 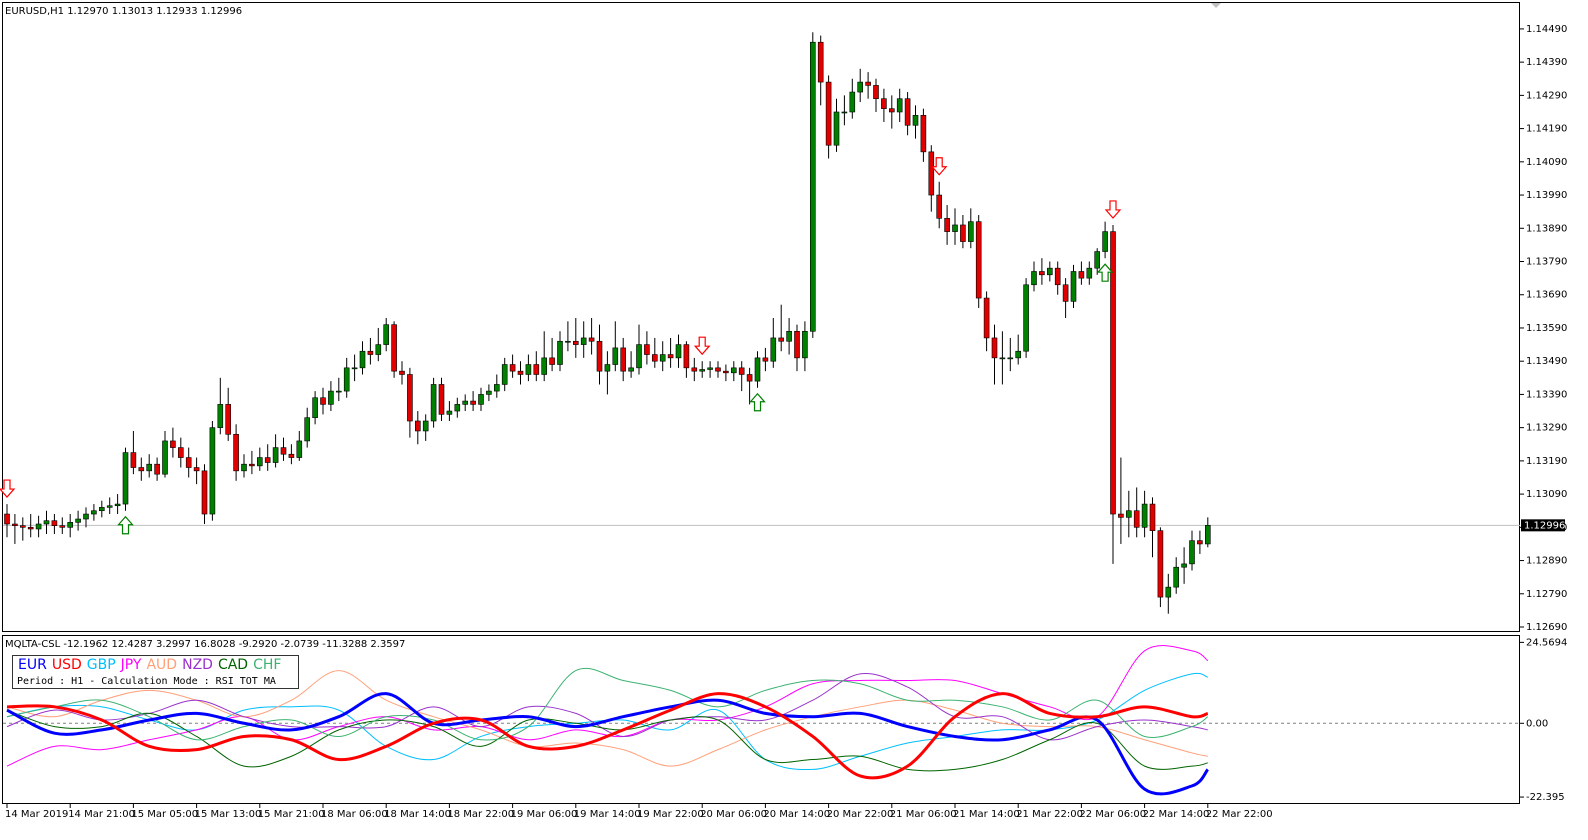 I want to click on x-tick-label: 22 Mar 06:00, so click(x=1112, y=814).